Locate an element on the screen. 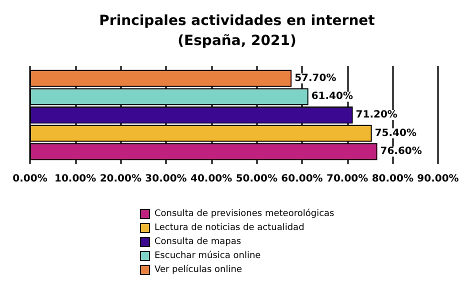 The height and width of the screenshot is (288, 474). legend-label: Lectura de noticias de actualidad is located at coordinates (229, 228).